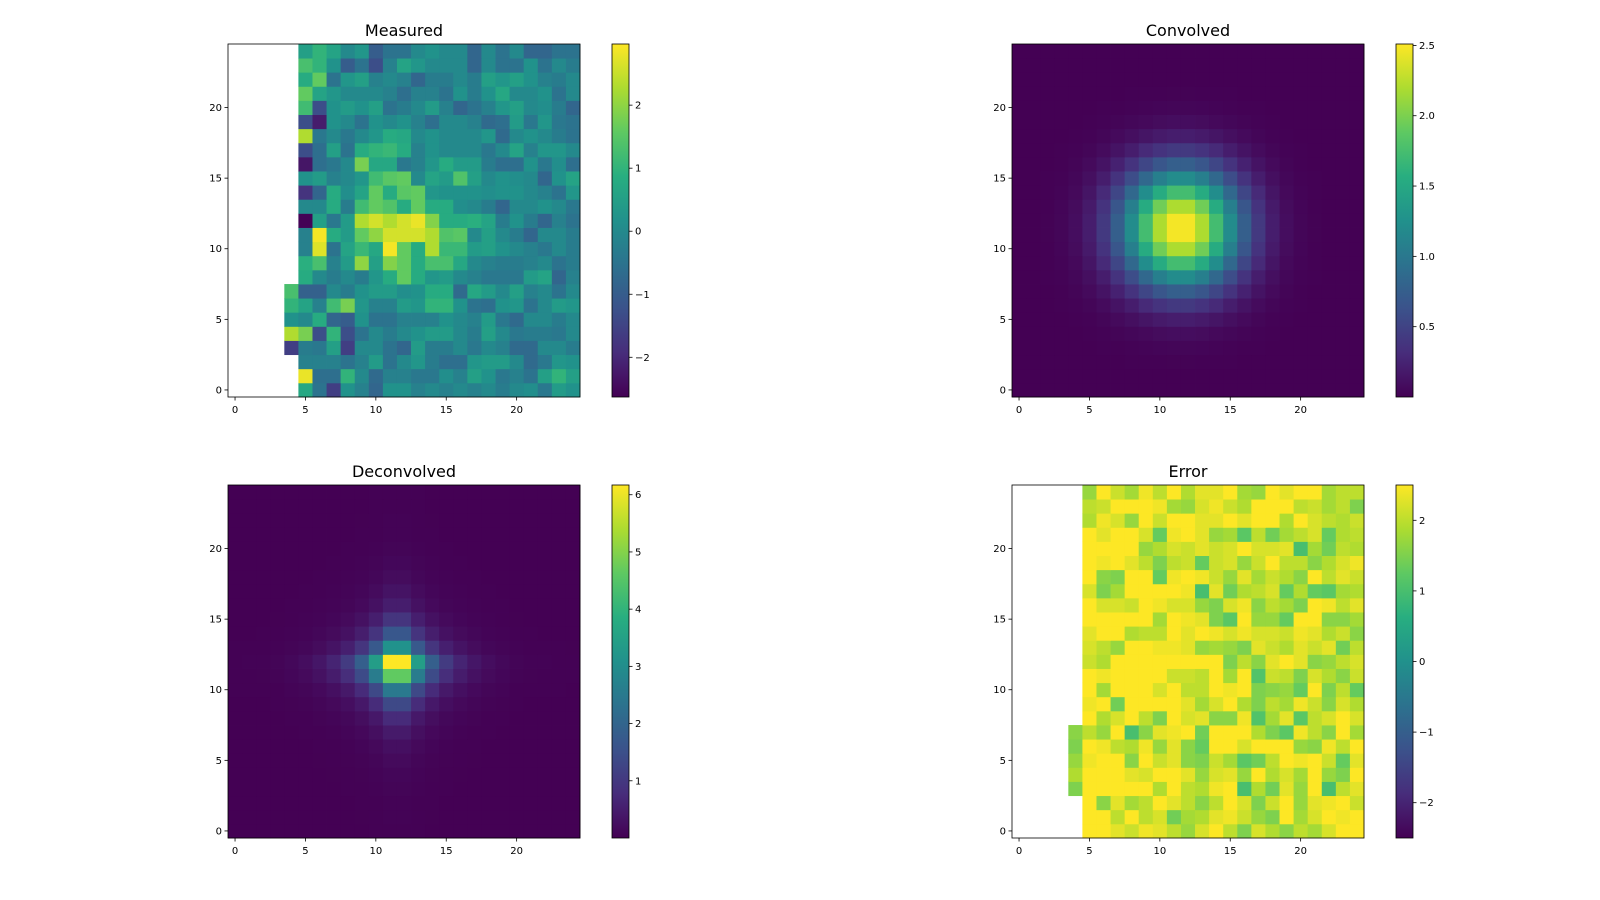 This screenshot has width=1600, height=900. I want to click on colorbar-tick-label: 1, so click(1422, 591).